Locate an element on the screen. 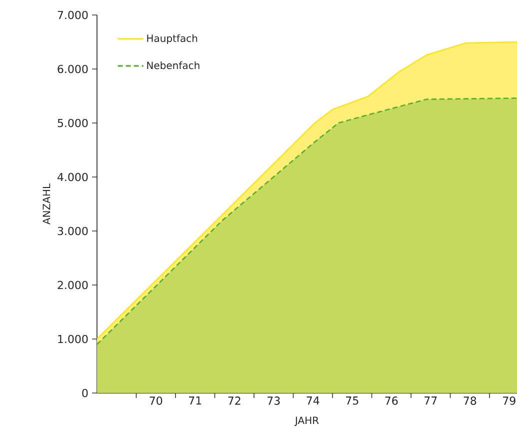 The width and height of the screenshot is (517, 440). y-tick-label: 6.000 is located at coordinates (73, 69).